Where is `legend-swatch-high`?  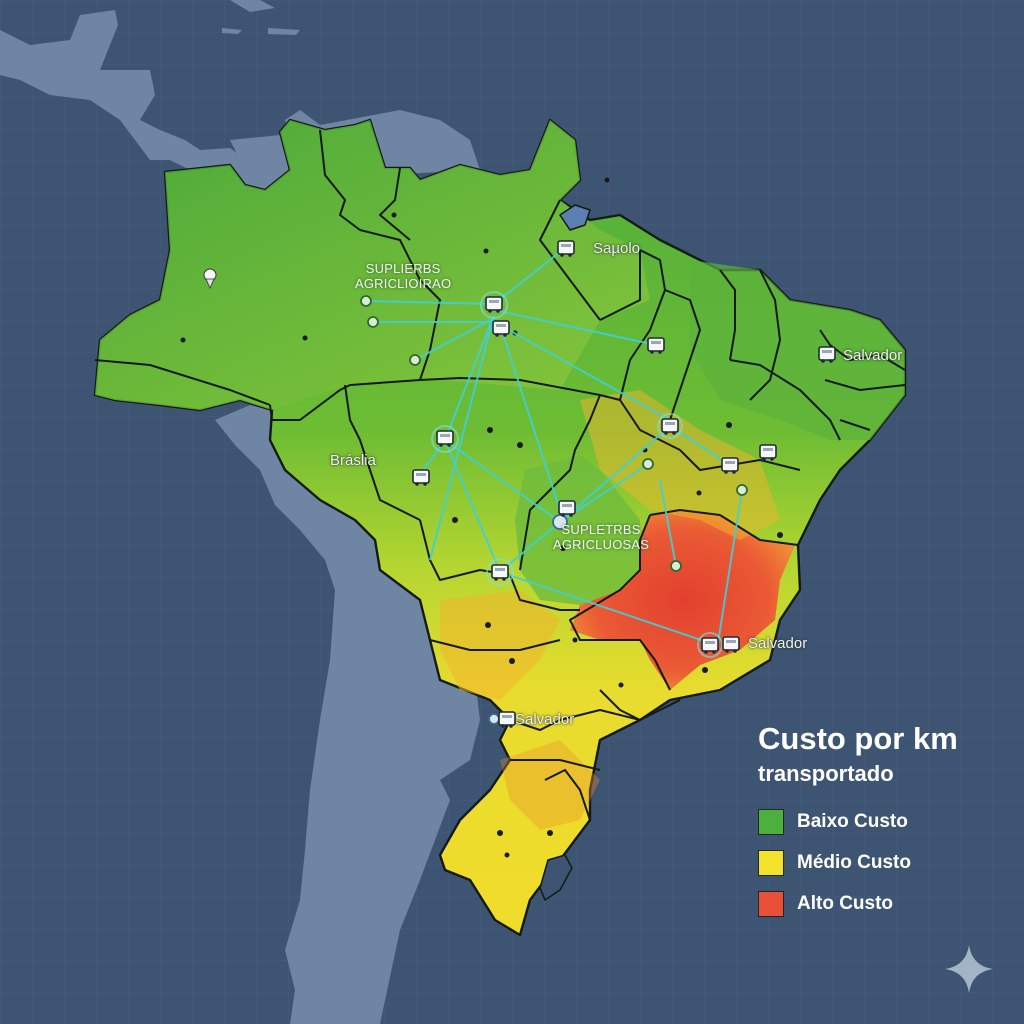 legend-swatch-high is located at coordinates (771, 903).